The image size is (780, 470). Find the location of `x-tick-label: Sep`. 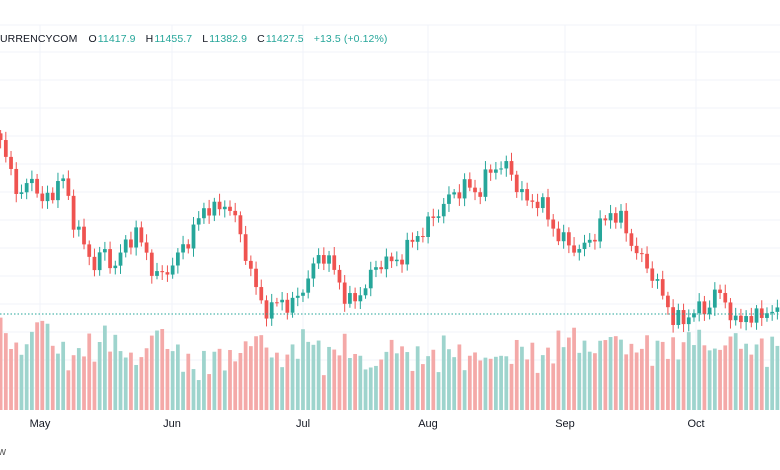

x-tick-label: Sep is located at coordinates (565, 424).